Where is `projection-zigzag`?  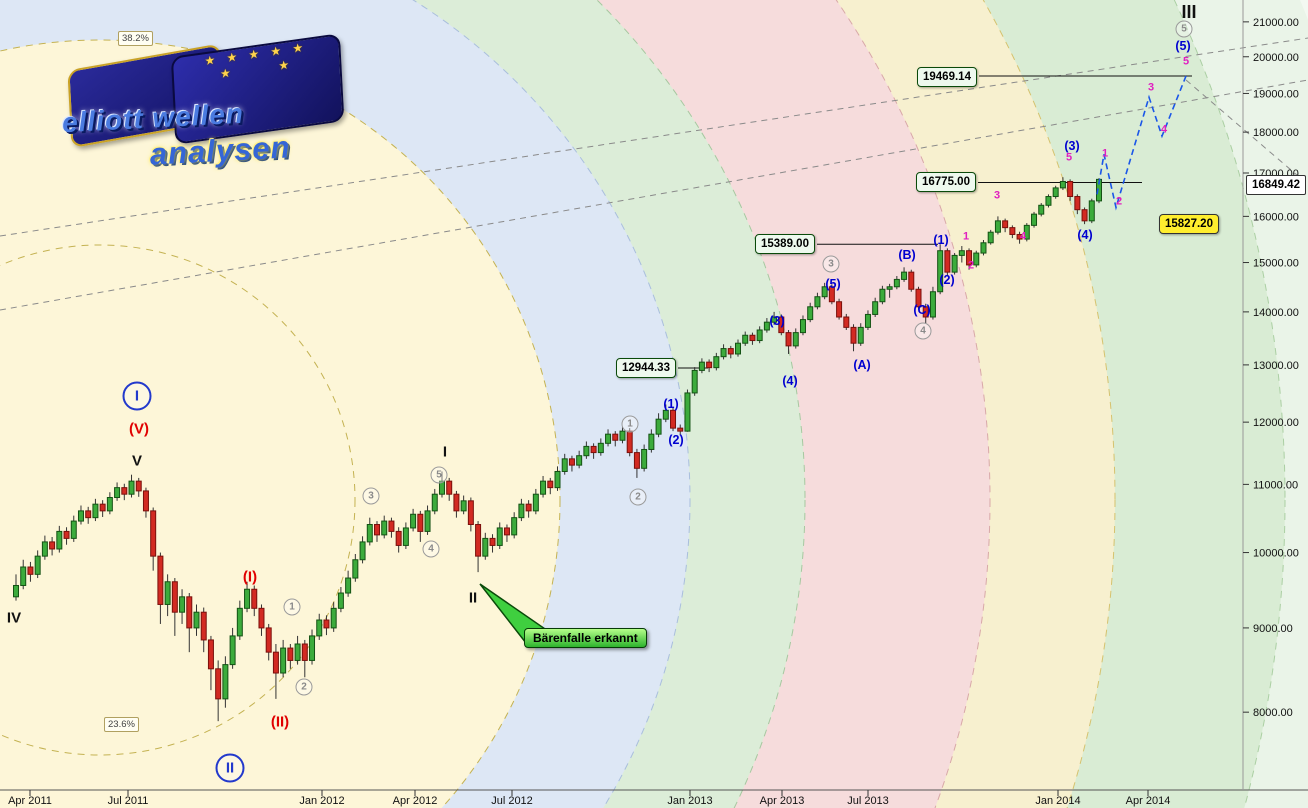
projection-zigzag is located at coordinates (1141, 143).